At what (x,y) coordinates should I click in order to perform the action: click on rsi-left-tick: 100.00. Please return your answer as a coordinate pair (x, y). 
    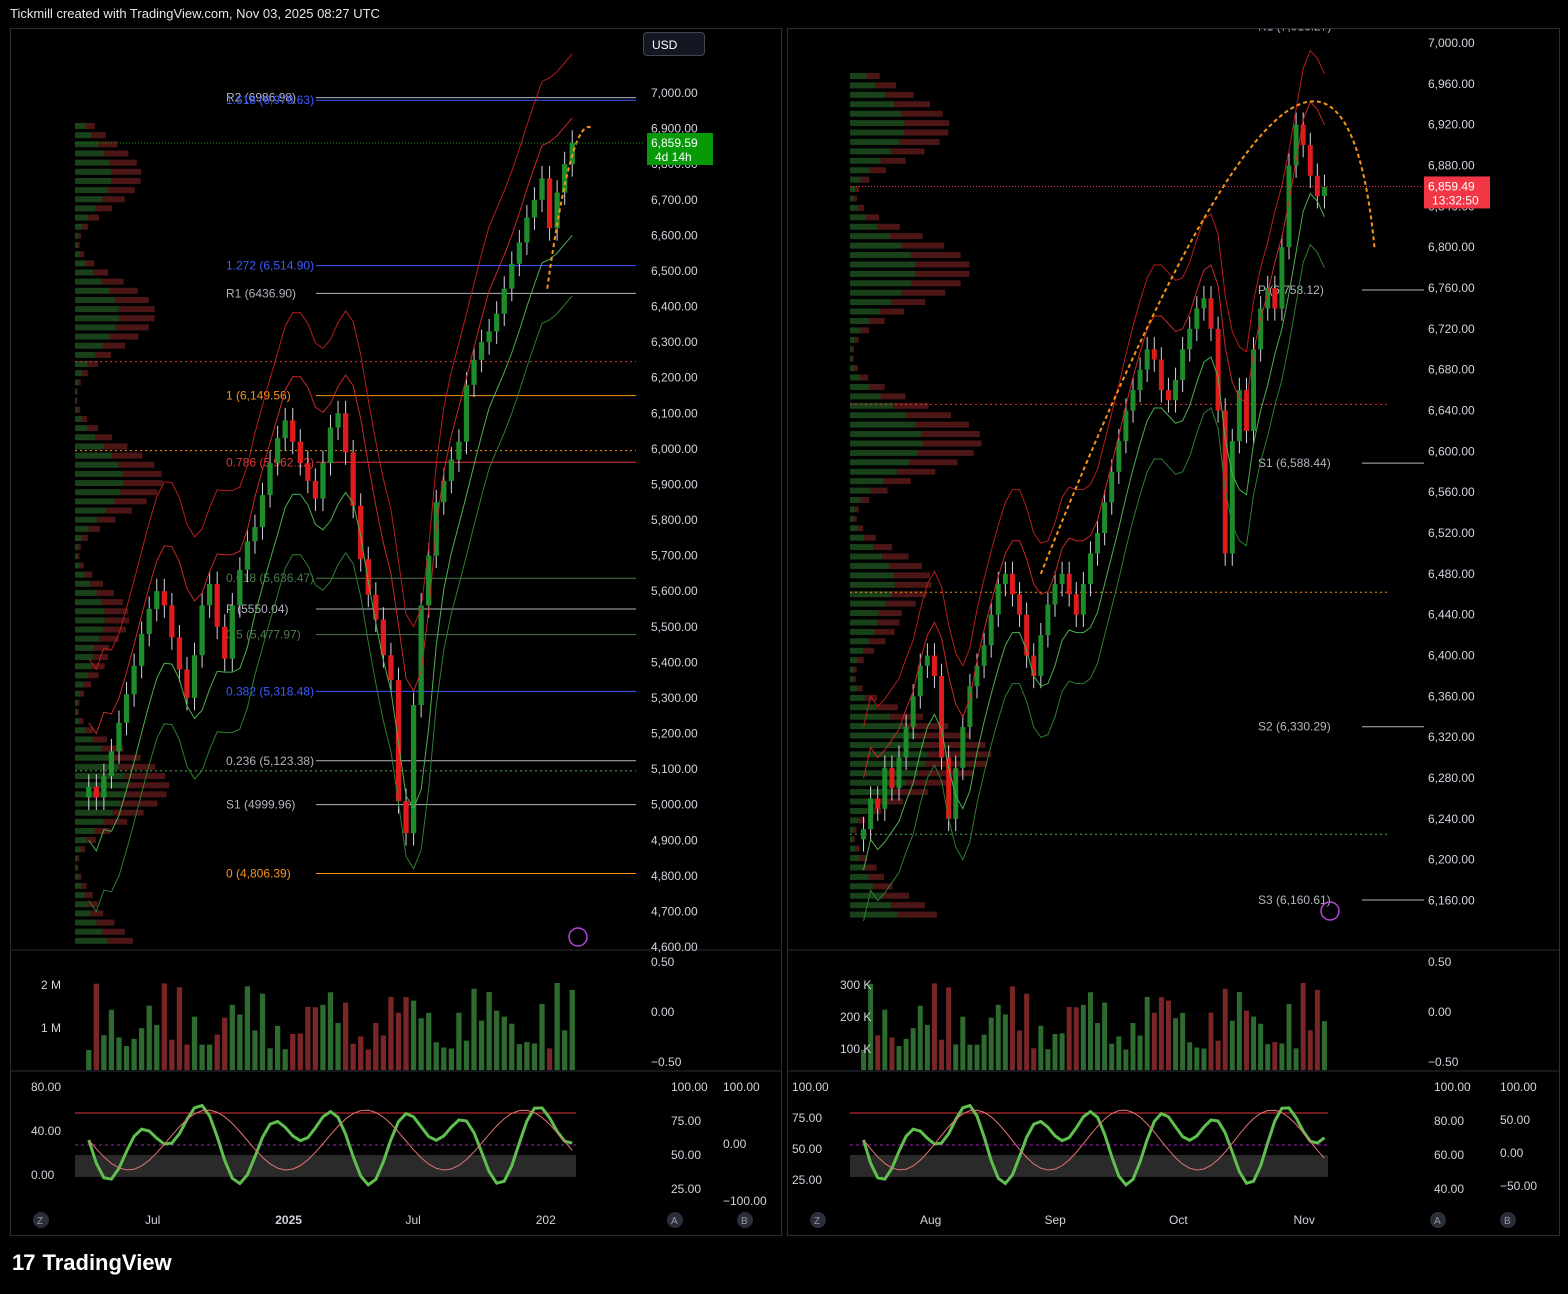
    Looking at the image, I should click on (810, 1087).